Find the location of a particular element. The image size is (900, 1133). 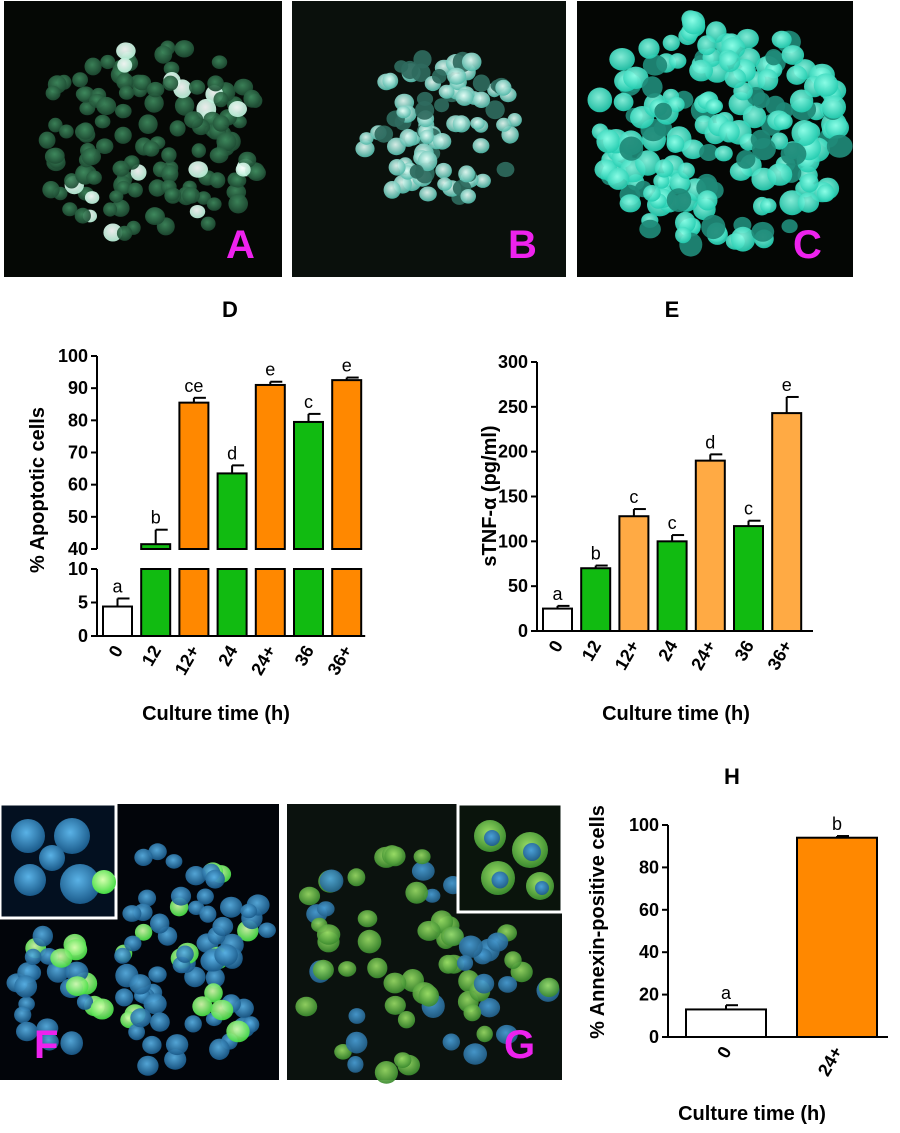

panel-label-f: F is located at coordinates (46, 1045).